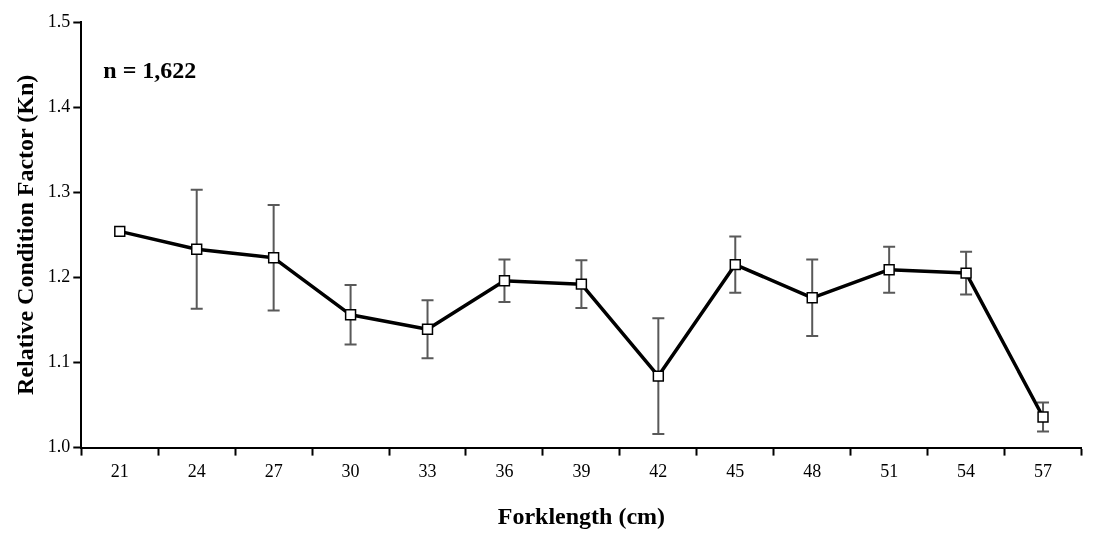 The image size is (1098, 544). Describe the element at coordinates (427, 471) in the screenshot. I see `x-tick-label: 33` at that location.